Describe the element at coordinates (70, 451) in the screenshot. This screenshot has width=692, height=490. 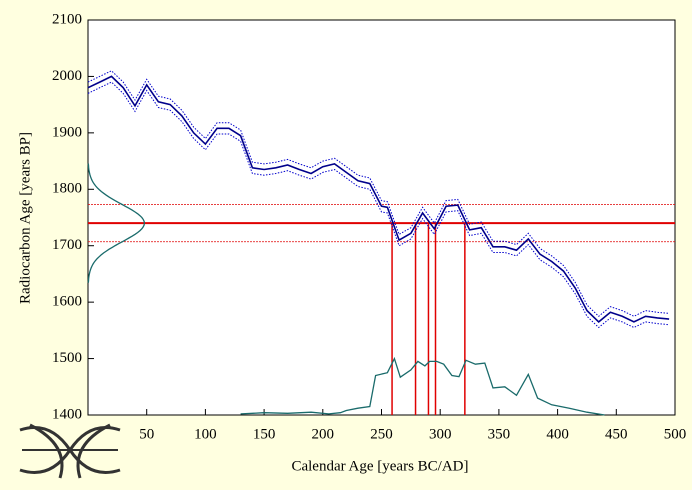
I see `logo` at that location.